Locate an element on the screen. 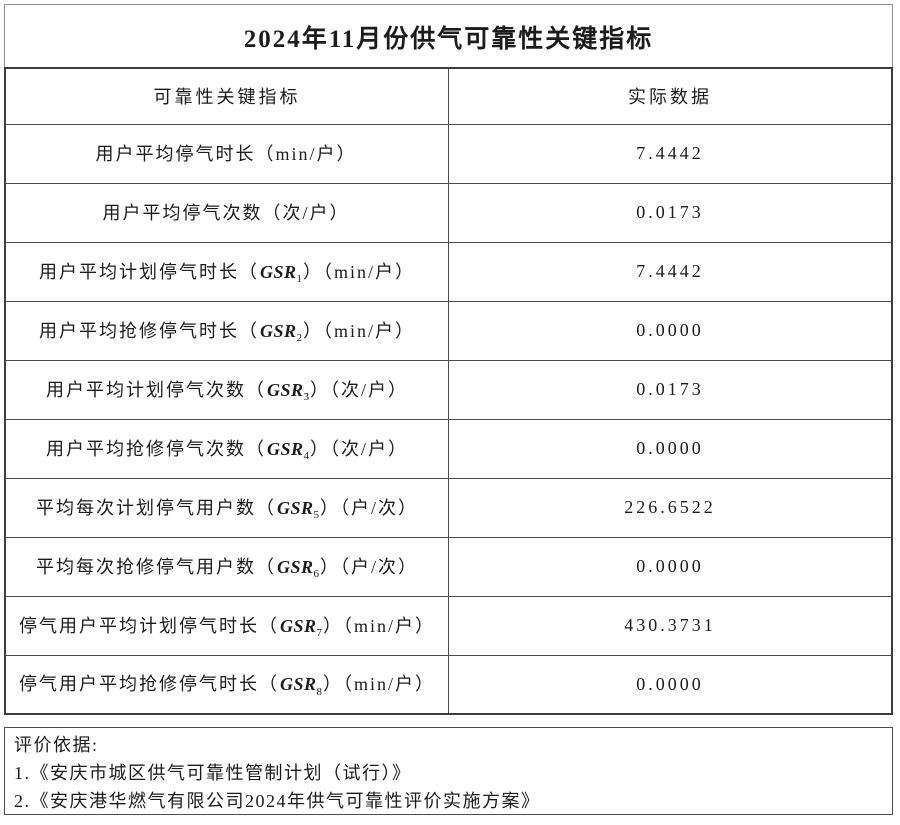 Image resolution: width=900 pixels, height=825 pixels. gsr-subscript: 8 is located at coordinates (319, 692).